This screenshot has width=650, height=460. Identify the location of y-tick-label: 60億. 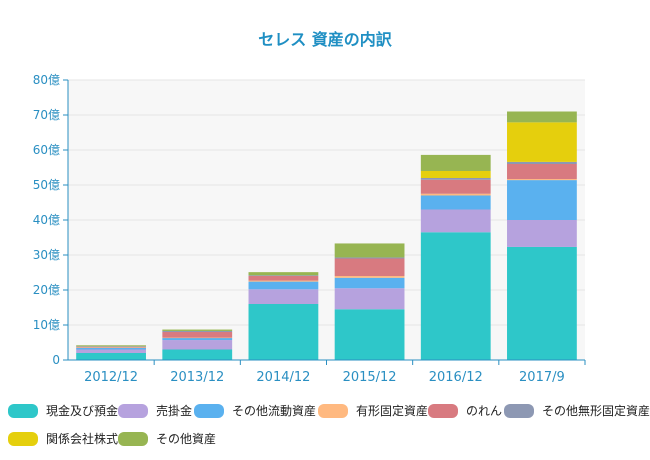
(46, 150).